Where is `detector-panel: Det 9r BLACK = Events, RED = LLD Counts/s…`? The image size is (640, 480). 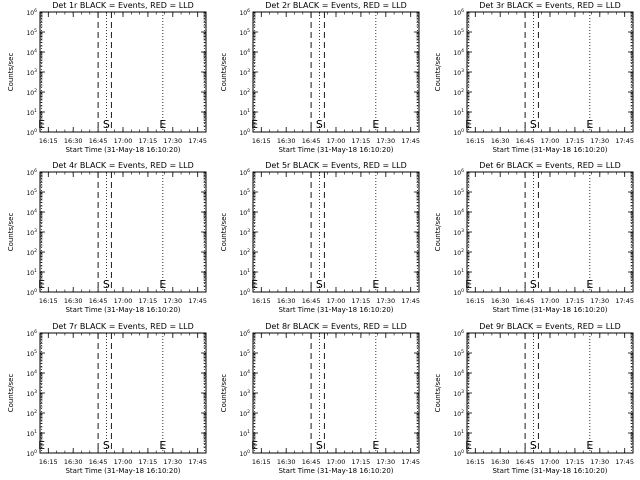 detector-panel: Det 9r BLACK = Events, RED = LLD Counts/s… is located at coordinates (534, 398).